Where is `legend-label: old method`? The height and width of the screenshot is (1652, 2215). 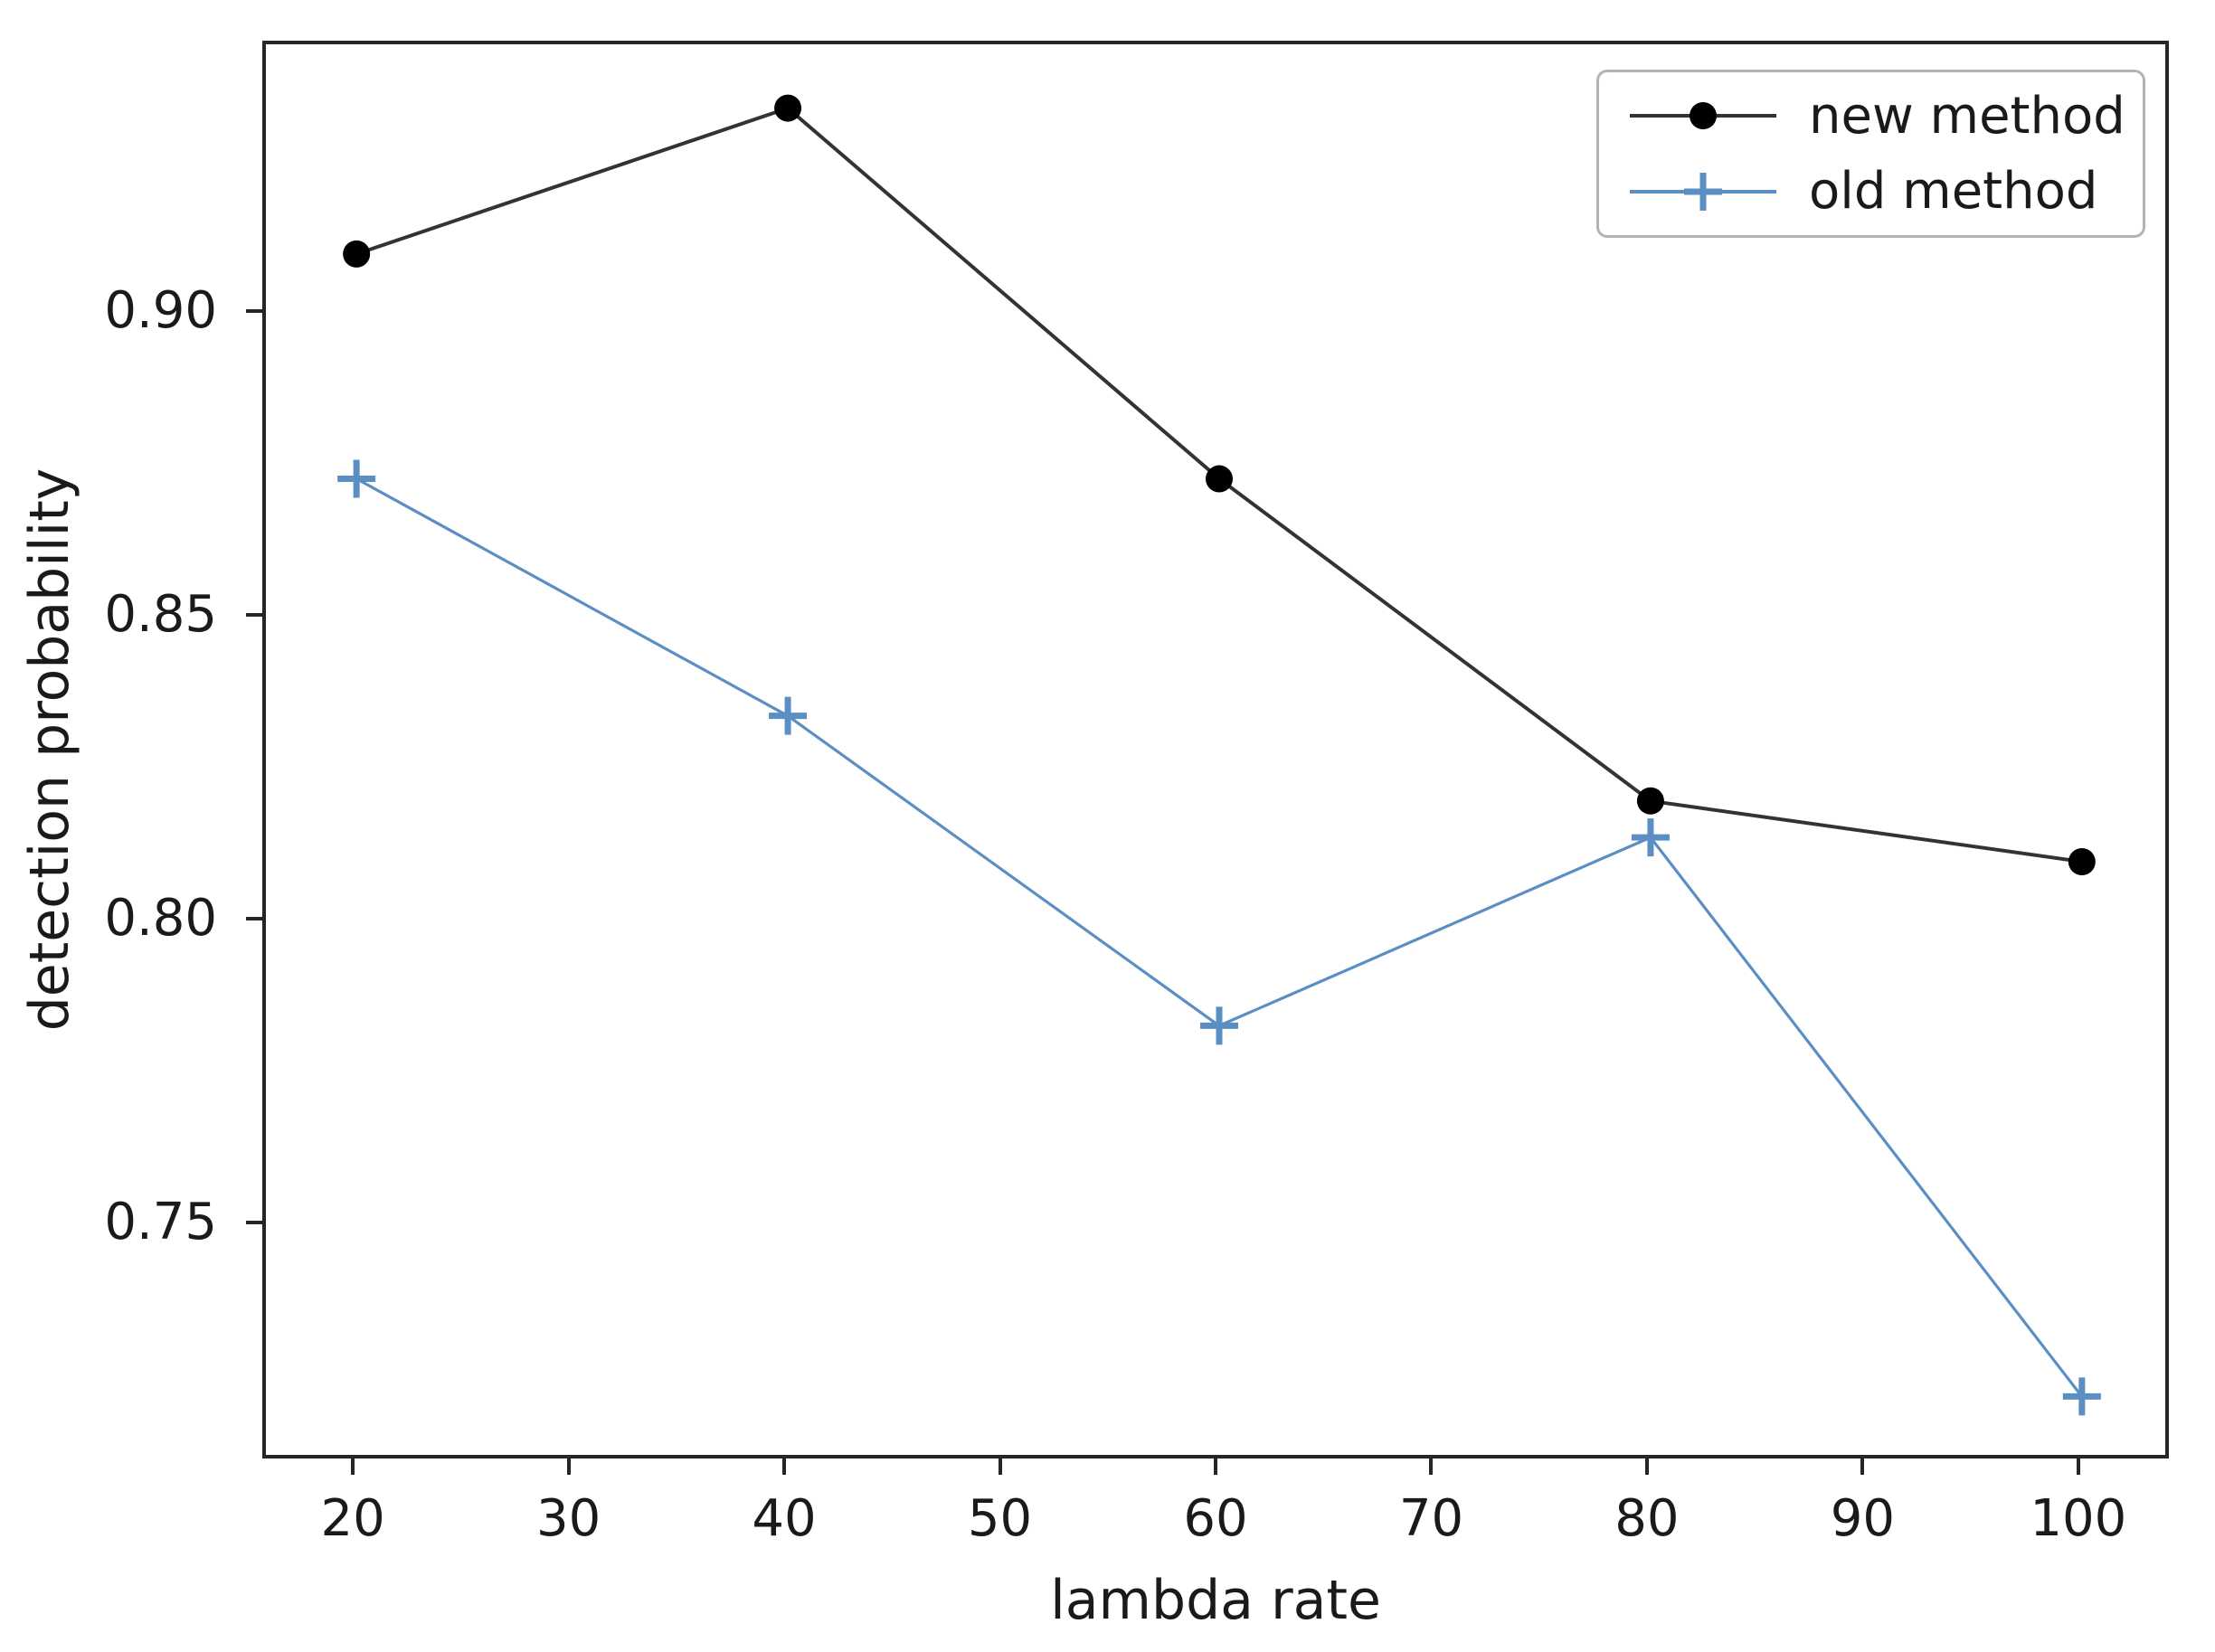 legend-label: old method is located at coordinates (1953, 192).